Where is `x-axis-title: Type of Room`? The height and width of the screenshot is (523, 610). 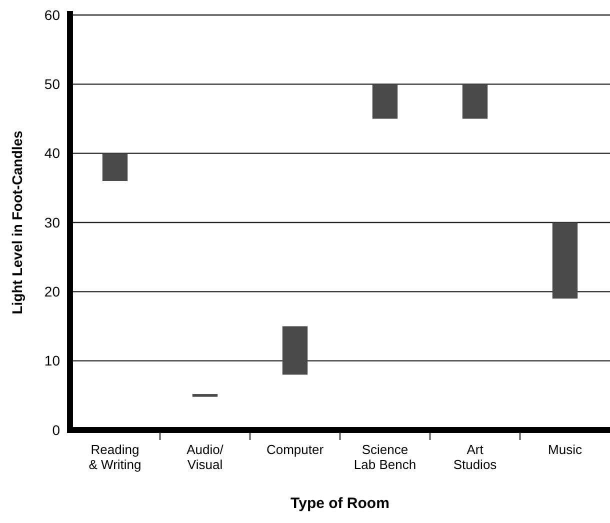
x-axis-title: Type of Room is located at coordinates (340, 503).